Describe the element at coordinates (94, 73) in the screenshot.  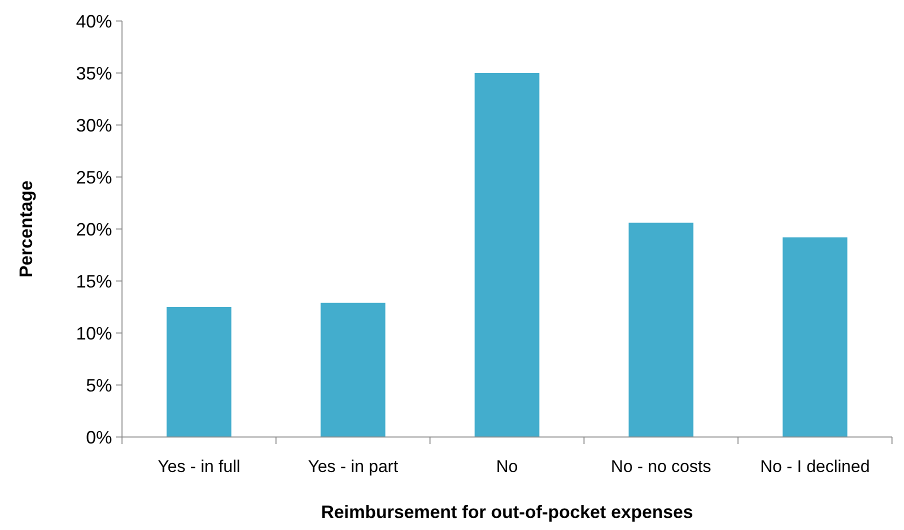
I see `y-tick-label: 35%` at that location.